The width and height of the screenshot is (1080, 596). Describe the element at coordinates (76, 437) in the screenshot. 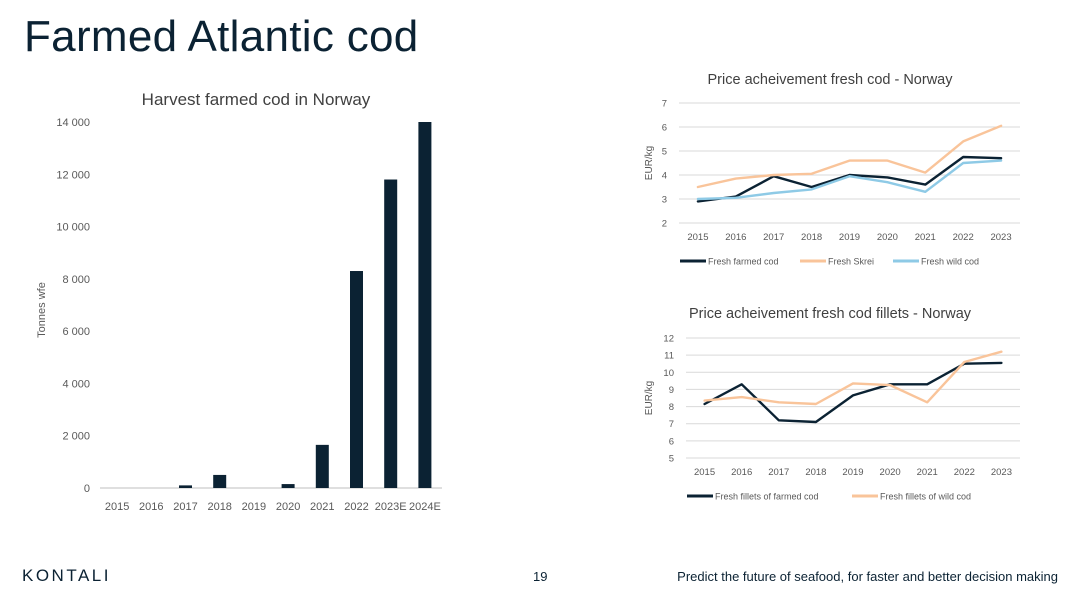

I see `y-tick-label: 2 000` at that location.